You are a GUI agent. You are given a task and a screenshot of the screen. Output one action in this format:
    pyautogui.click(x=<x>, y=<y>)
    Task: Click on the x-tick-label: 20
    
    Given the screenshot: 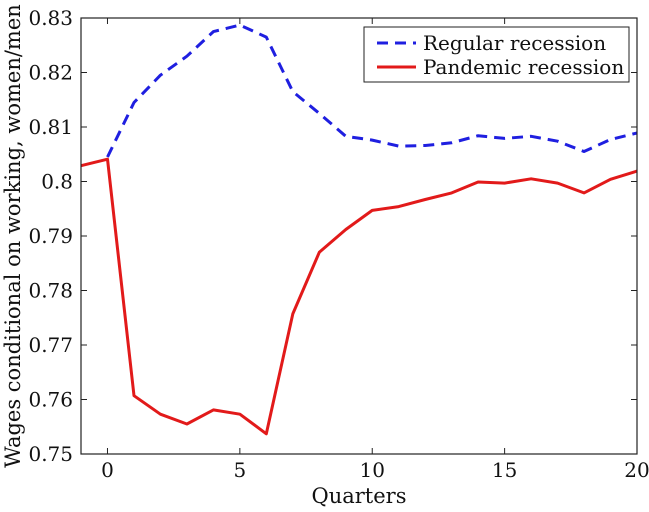 What is the action you would take?
    pyautogui.click(x=636, y=470)
    